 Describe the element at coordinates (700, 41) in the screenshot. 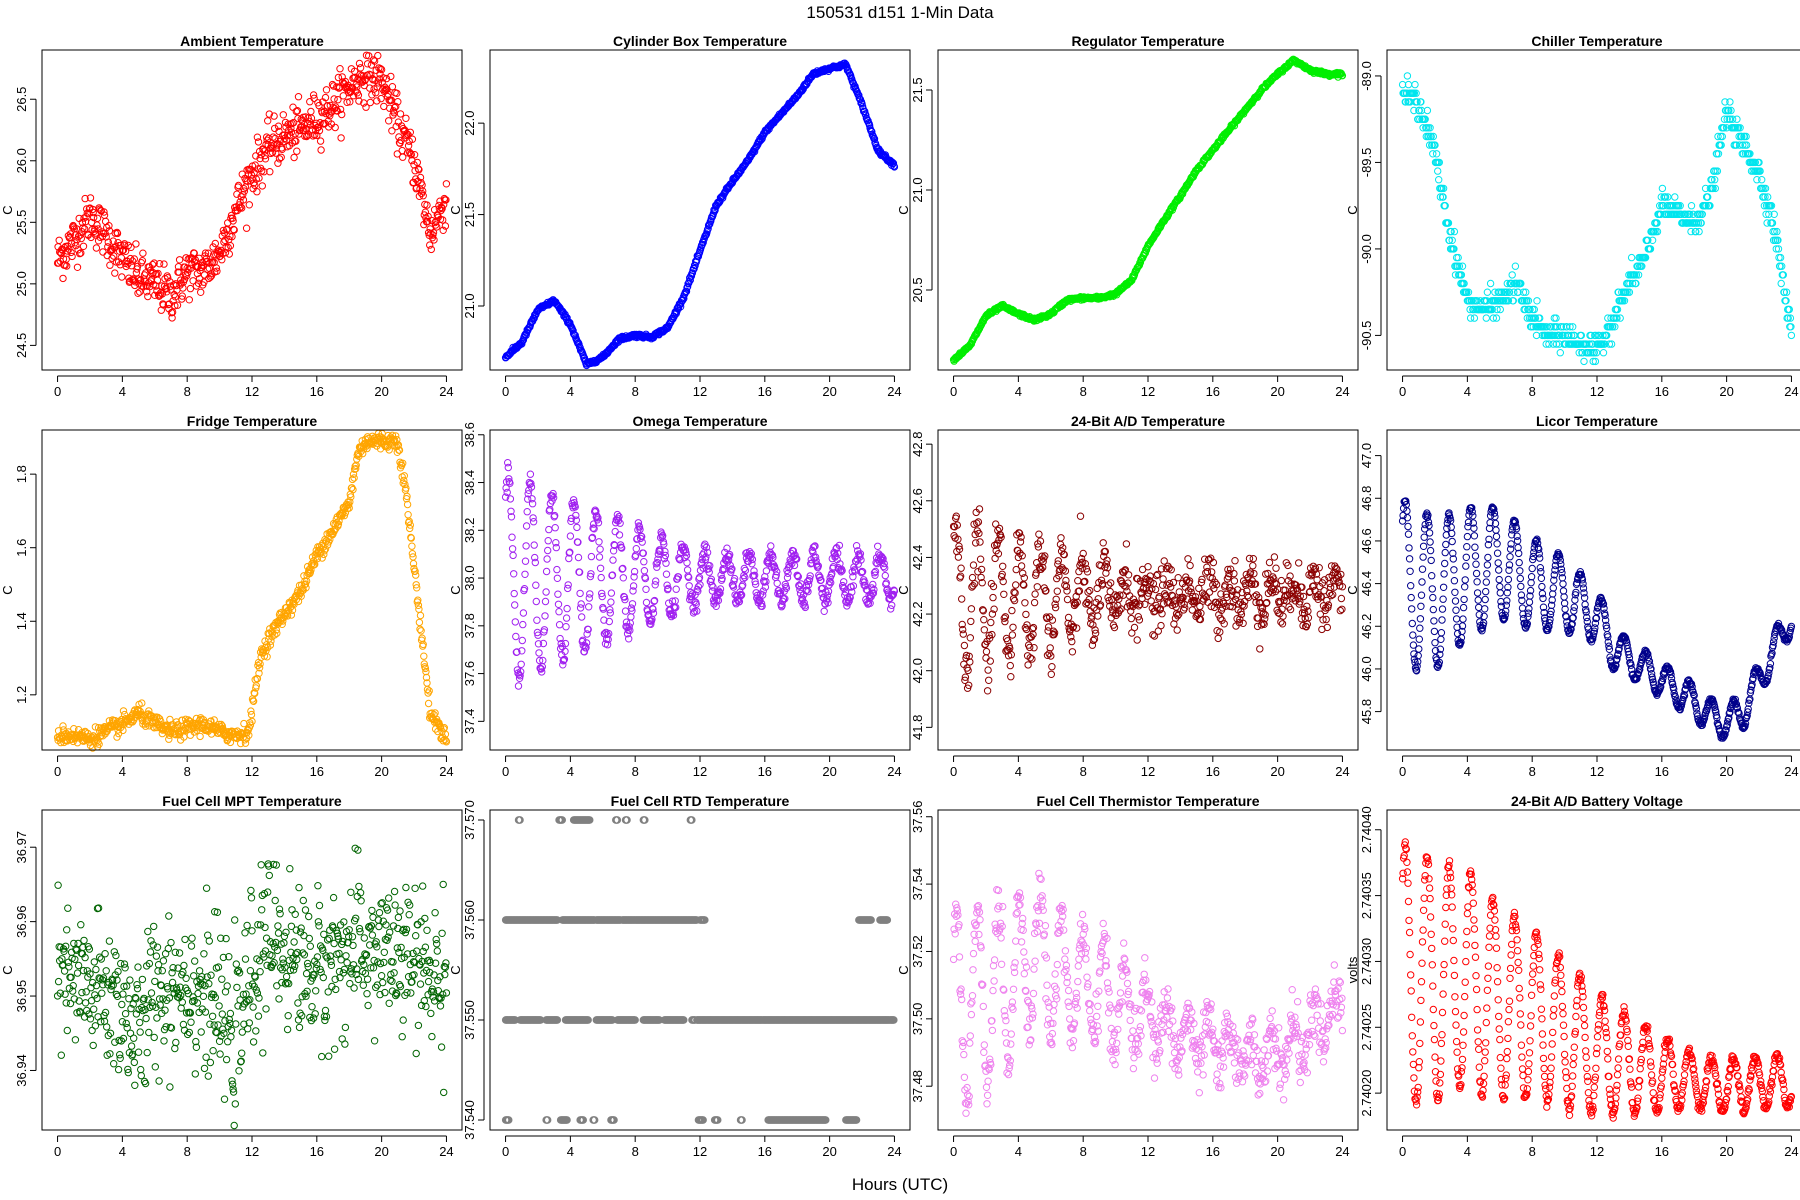

I see `panel-title: Cylinder Box Temperature` at that location.